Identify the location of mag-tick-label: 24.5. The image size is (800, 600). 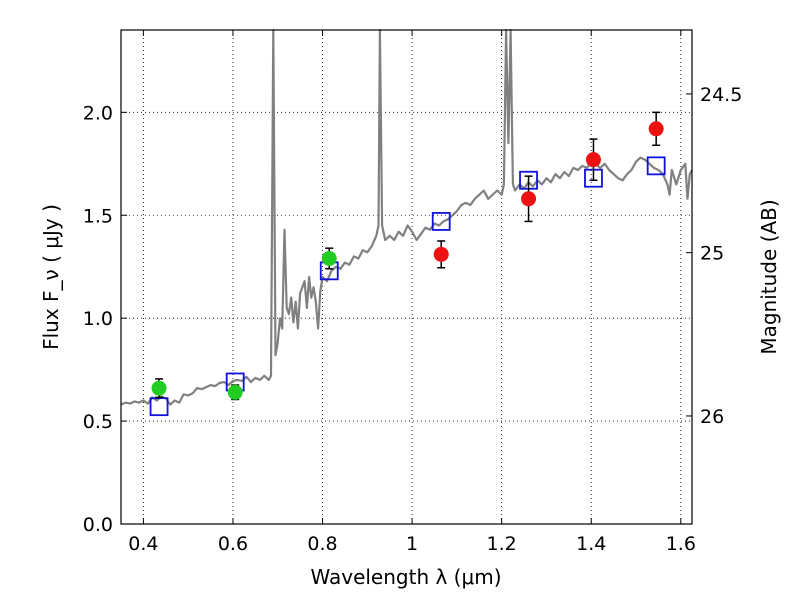
(721, 95).